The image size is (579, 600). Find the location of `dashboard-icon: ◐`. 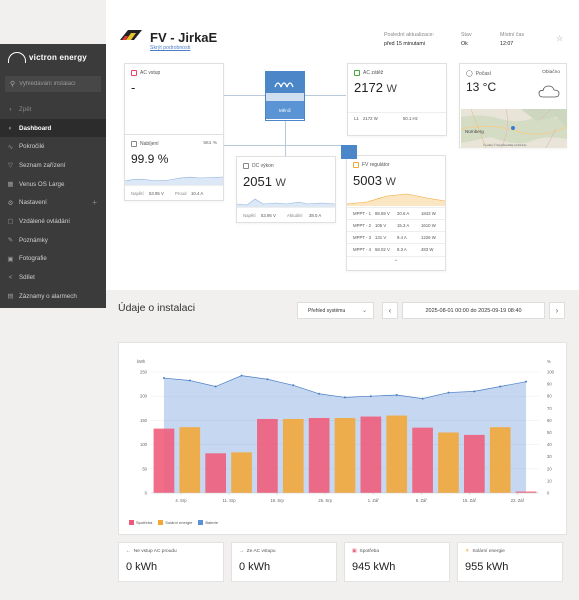

dashboard-icon: ◐ is located at coordinates (10, 128).